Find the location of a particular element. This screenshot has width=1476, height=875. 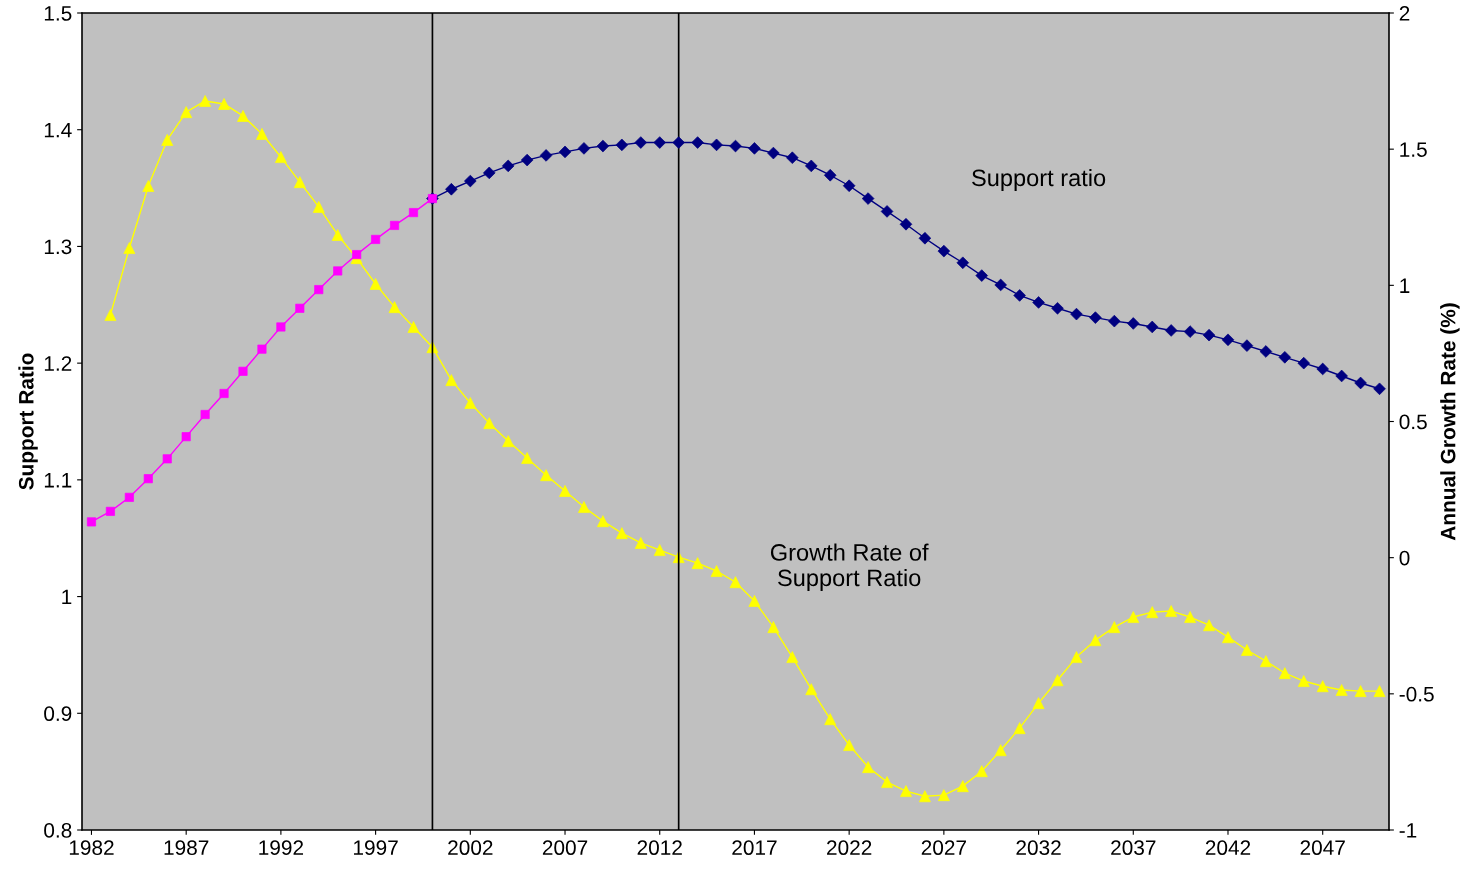

x-tick-label: 2032 is located at coordinates (1038, 848).